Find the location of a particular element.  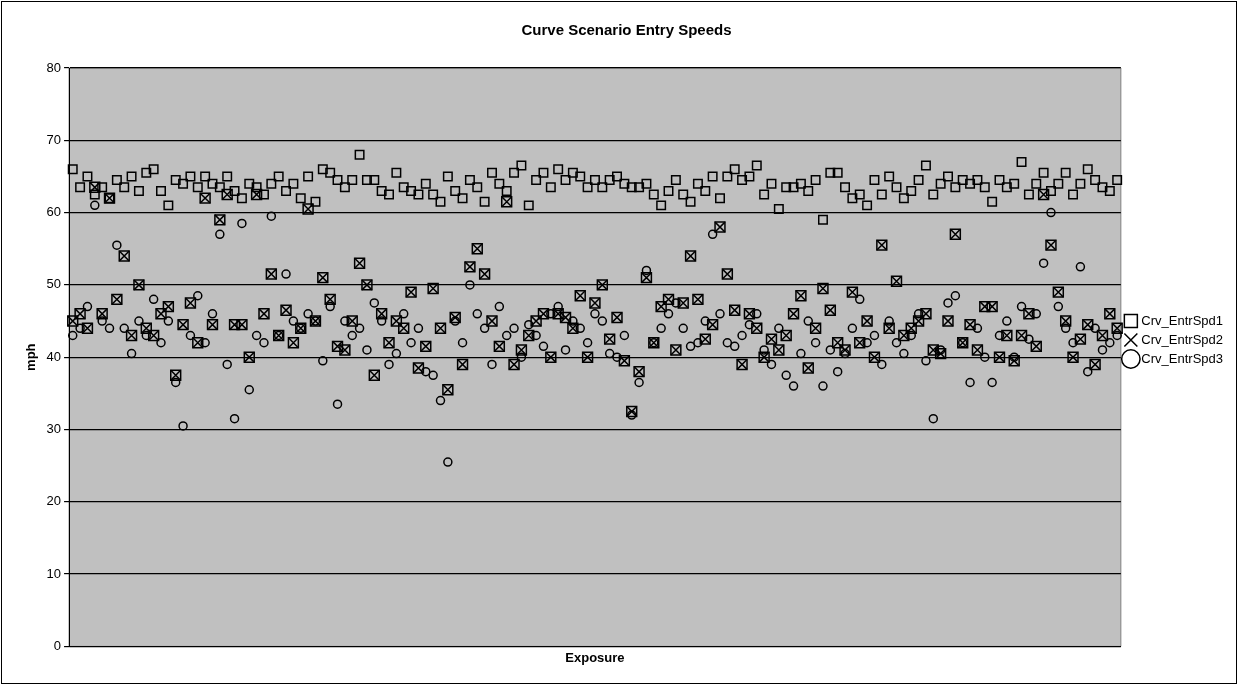

legend-label: Crv_EntrSpd2 is located at coordinates (1182, 339).